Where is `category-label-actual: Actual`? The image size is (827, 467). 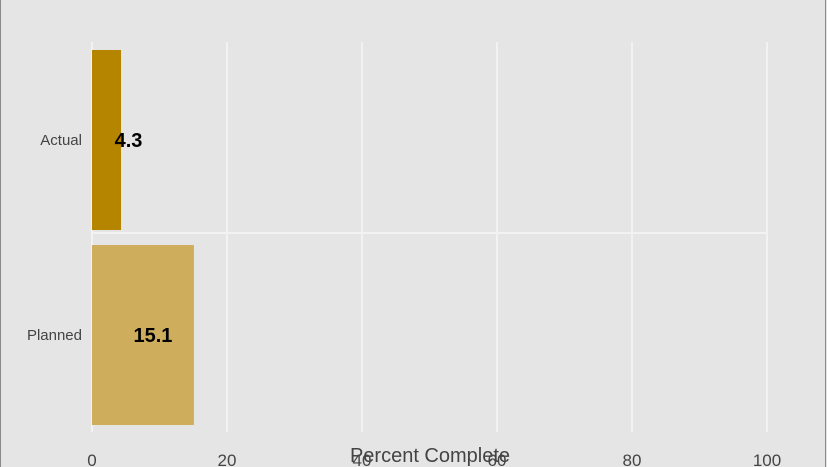
category-label-actual: Actual is located at coordinates (61, 140).